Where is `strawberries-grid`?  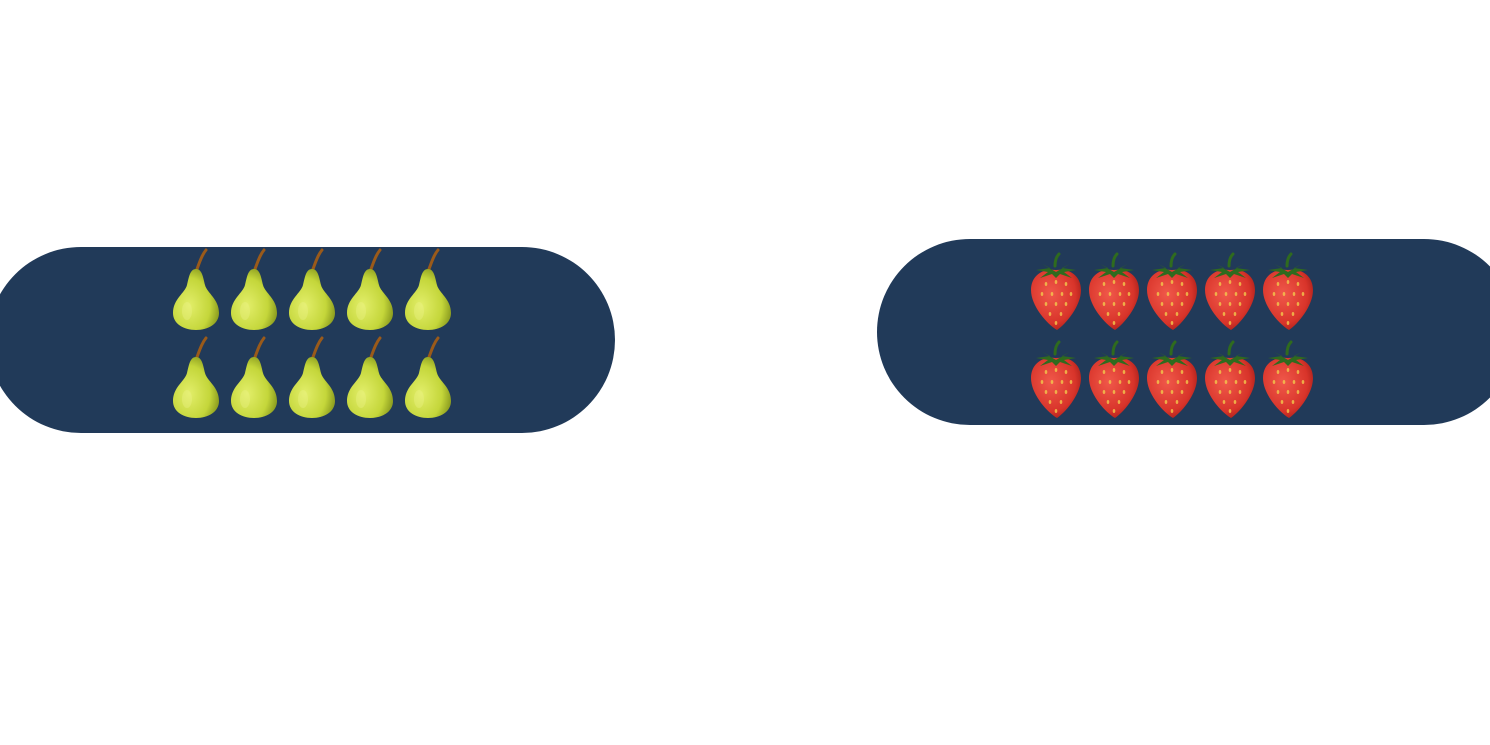
strawberries-grid is located at coordinates (1172, 332).